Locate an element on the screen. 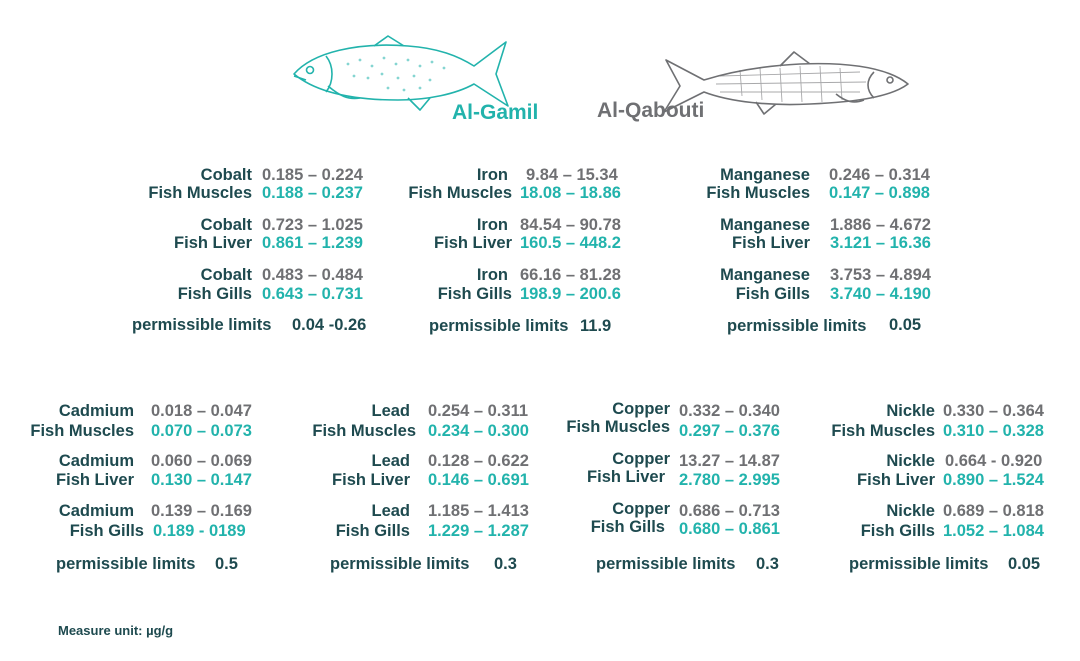 Image resolution: width=1080 pixels, height=661 pixels. al-qabouti-value: 0.060 – 0.069 is located at coordinates (201, 461).